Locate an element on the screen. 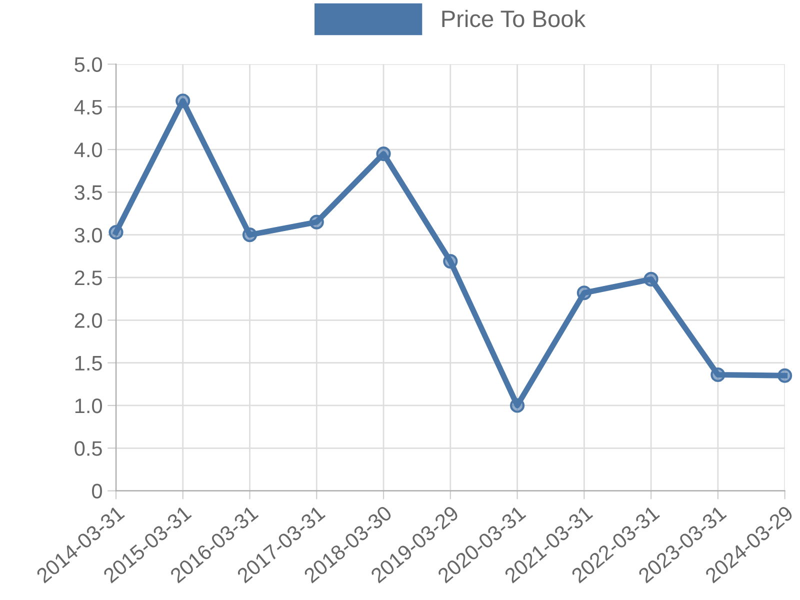  y-tick-label: 0 is located at coordinates (97, 491).